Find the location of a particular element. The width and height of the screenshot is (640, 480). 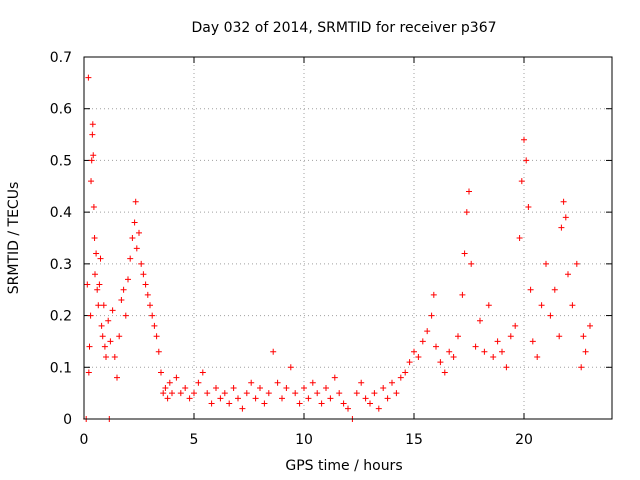

y-tick-label: 0 is located at coordinates (67, 420).